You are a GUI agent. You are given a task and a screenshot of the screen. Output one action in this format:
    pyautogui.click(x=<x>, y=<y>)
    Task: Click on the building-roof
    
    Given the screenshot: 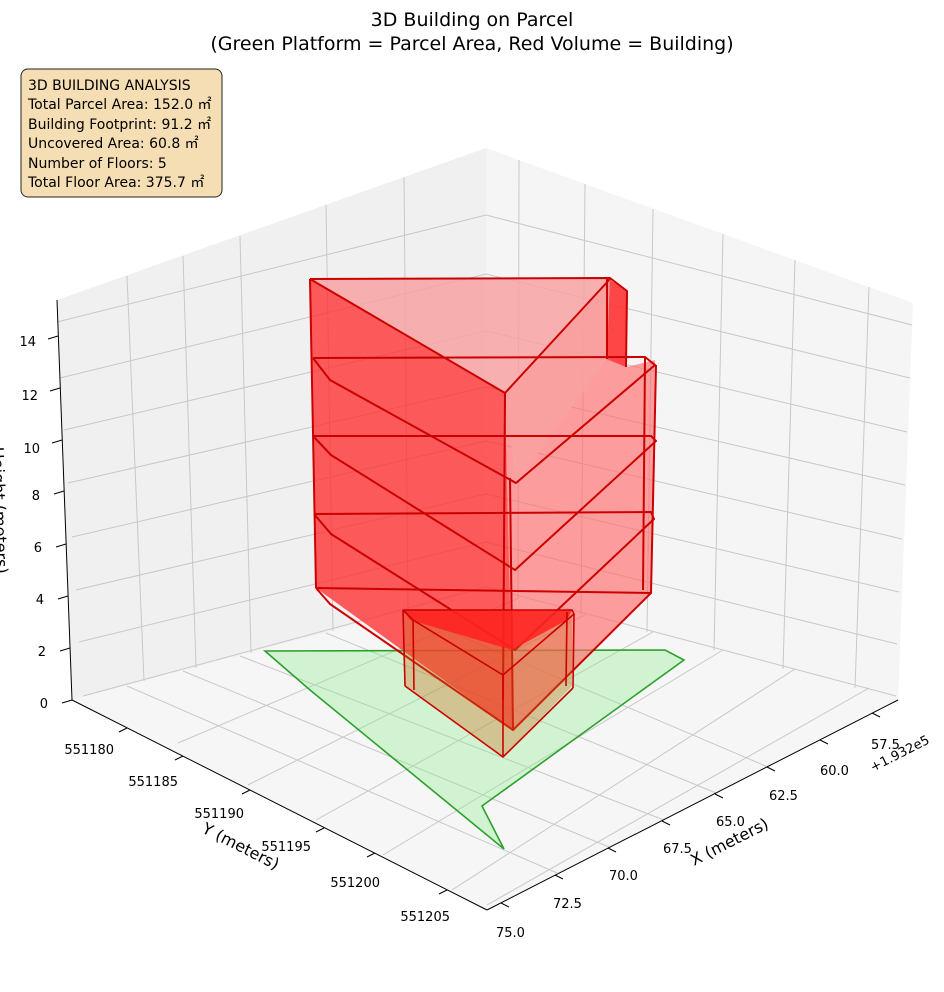 What is the action you would take?
    pyautogui.click(x=460, y=380)
    